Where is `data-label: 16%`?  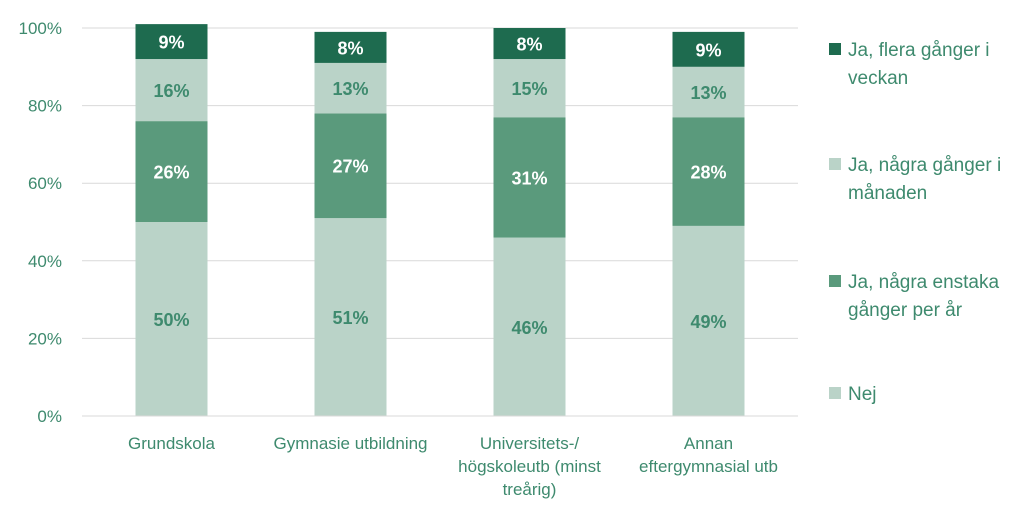 data-label: 16% is located at coordinates (171, 91).